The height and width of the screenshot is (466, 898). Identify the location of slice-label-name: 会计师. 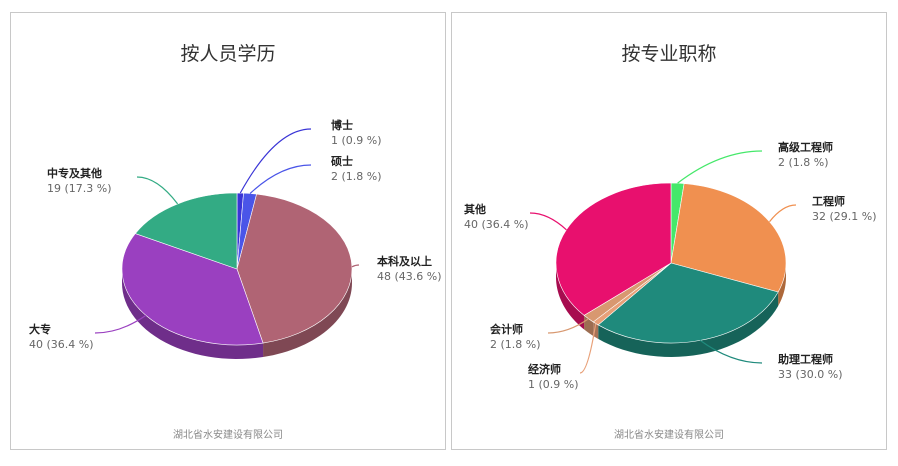
(506, 329).